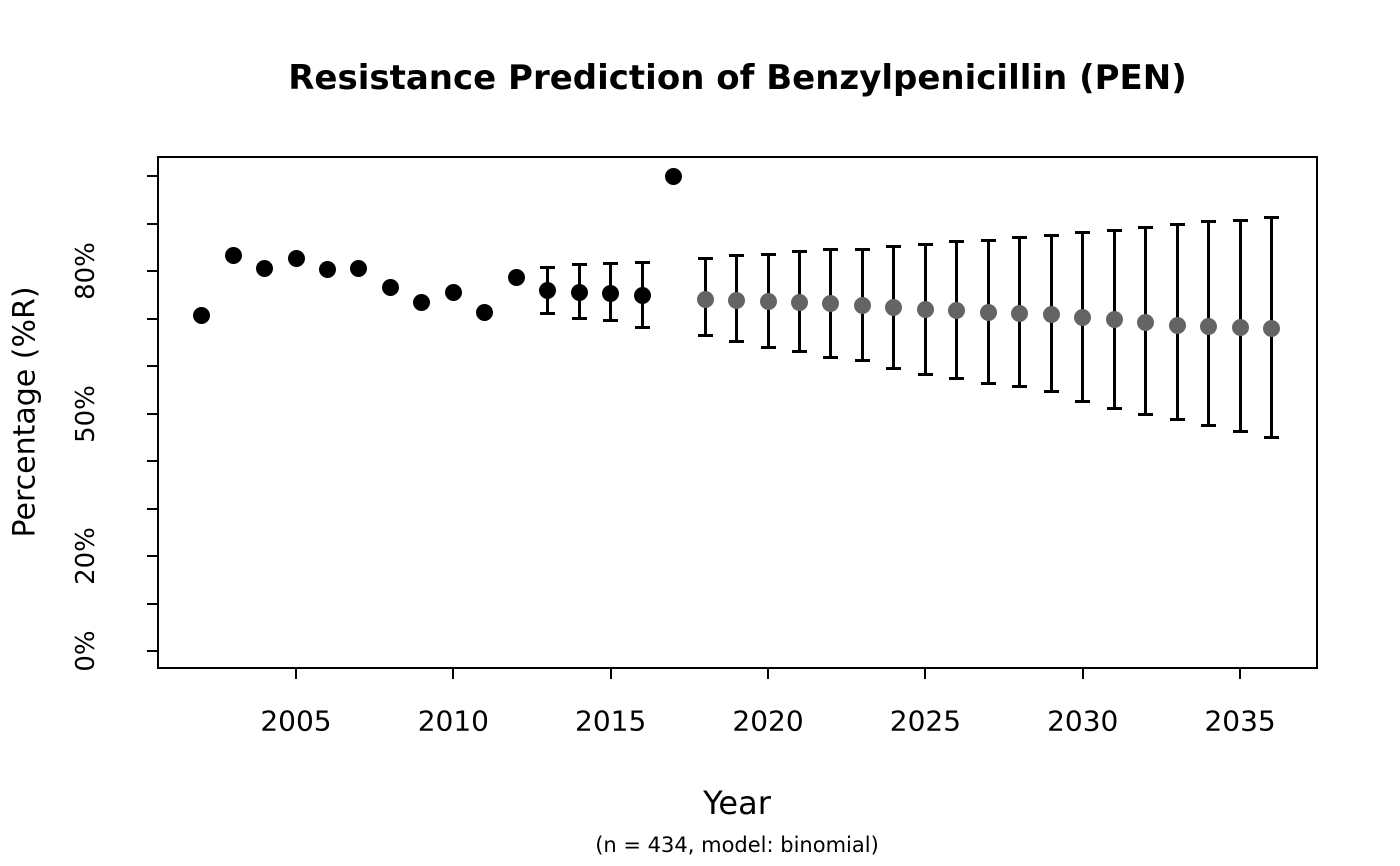 The width and height of the screenshot is (1400, 866). What do you see at coordinates (737, 803) in the screenshot?
I see `x-axis-label: Year` at bounding box center [737, 803].